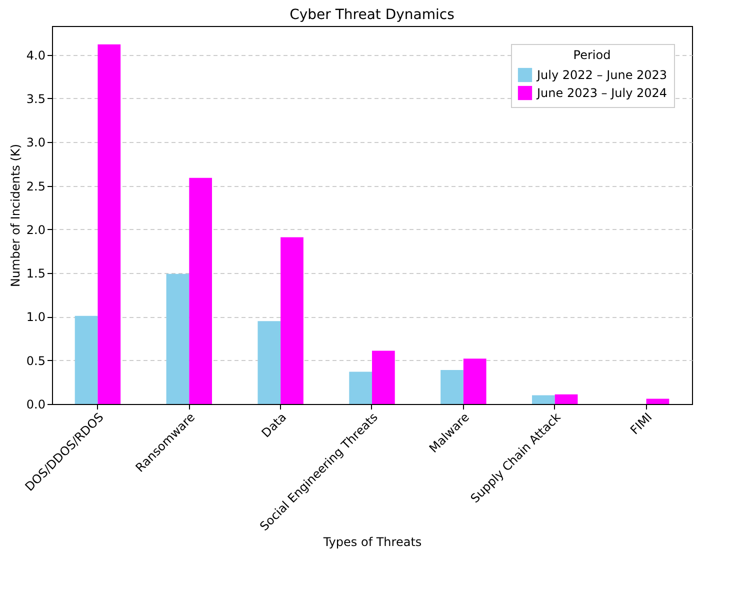 This screenshot has width=730, height=592. Describe the element at coordinates (36, 99) in the screenshot. I see `y-tick-label: 3.5` at that location.